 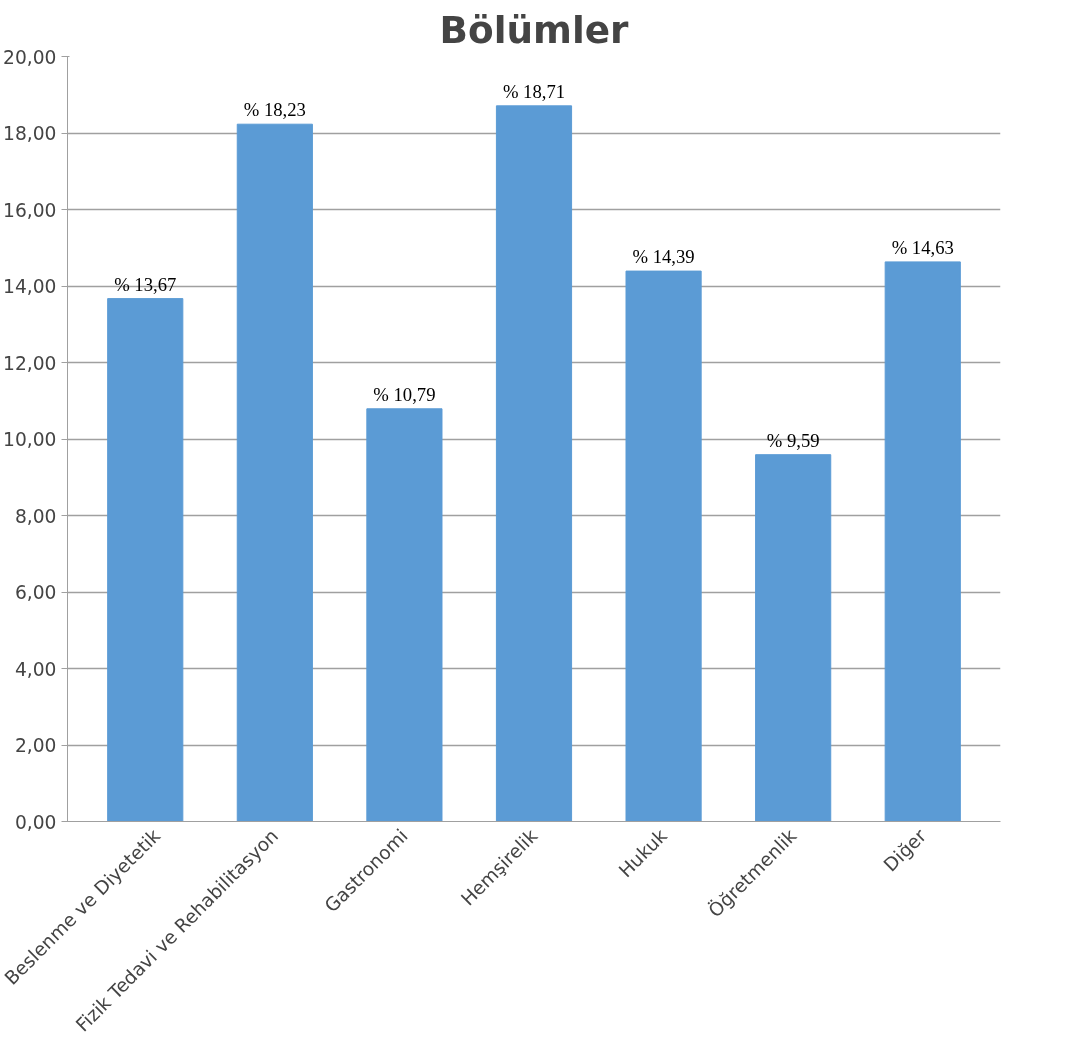 What do you see at coordinates (30, 210) in the screenshot?
I see `y-tick-label: 16,00` at bounding box center [30, 210].